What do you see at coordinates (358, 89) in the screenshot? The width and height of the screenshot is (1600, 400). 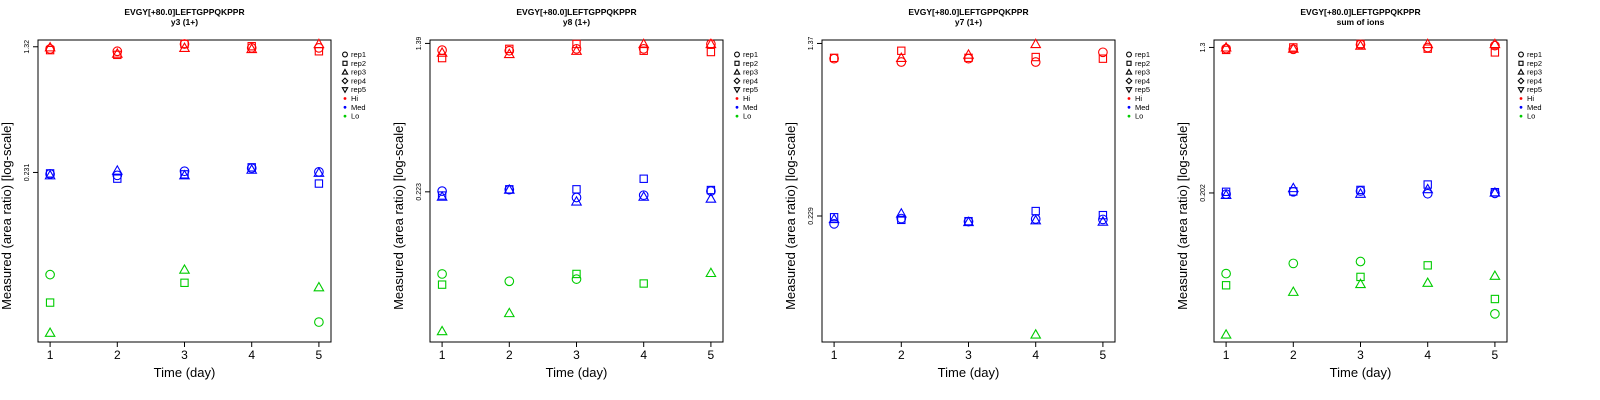 I see `legend-label: rep5` at bounding box center [358, 89].